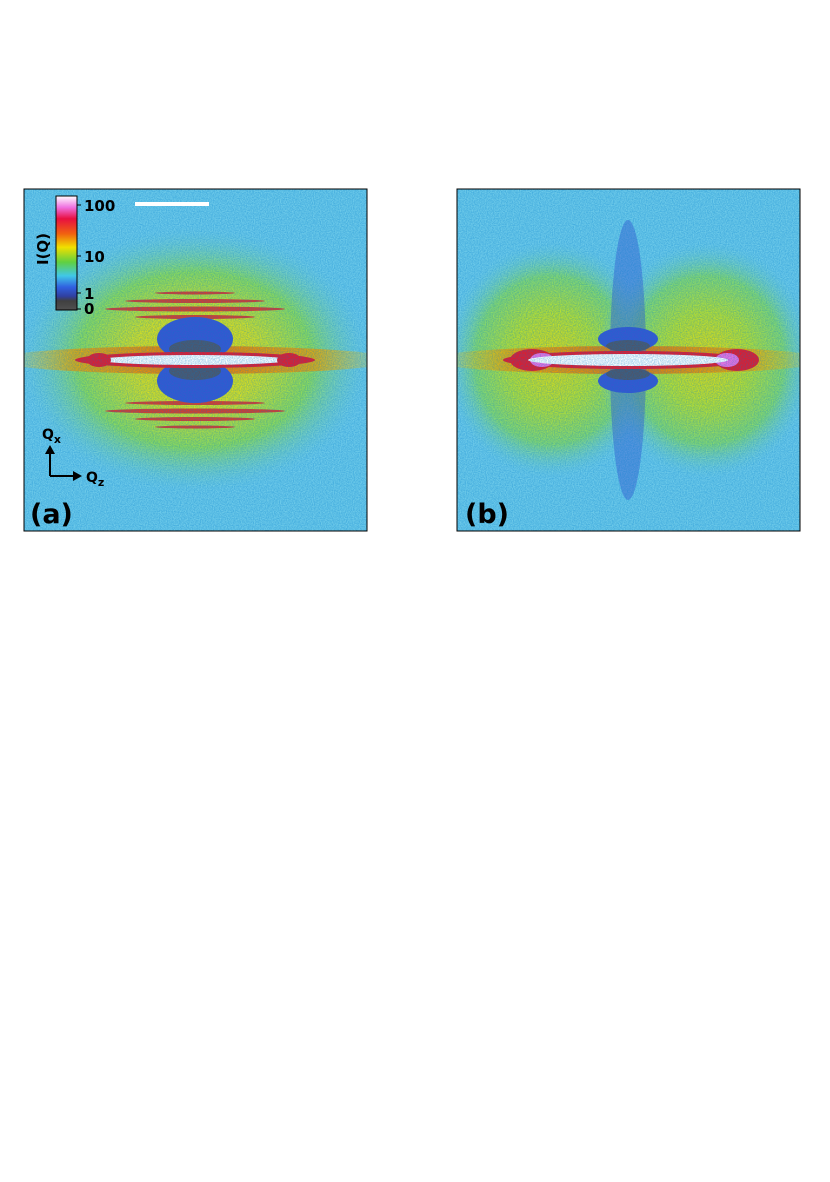 The width and height of the screenshot is (830, 1182). What do you see at coordinates (51, 514) in the screenshot?
I see `panel-label: (a)` at bounding box center [51, 514].